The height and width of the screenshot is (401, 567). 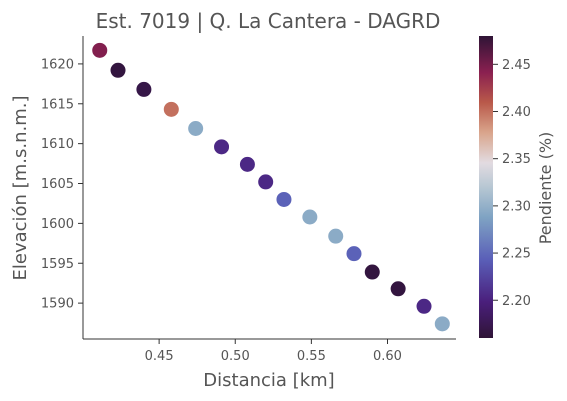 What do you see at coordinates (516, 254) in the screenshot?
I see `colorbar-tick-label: 2.25` at bounding box center [516, 254].